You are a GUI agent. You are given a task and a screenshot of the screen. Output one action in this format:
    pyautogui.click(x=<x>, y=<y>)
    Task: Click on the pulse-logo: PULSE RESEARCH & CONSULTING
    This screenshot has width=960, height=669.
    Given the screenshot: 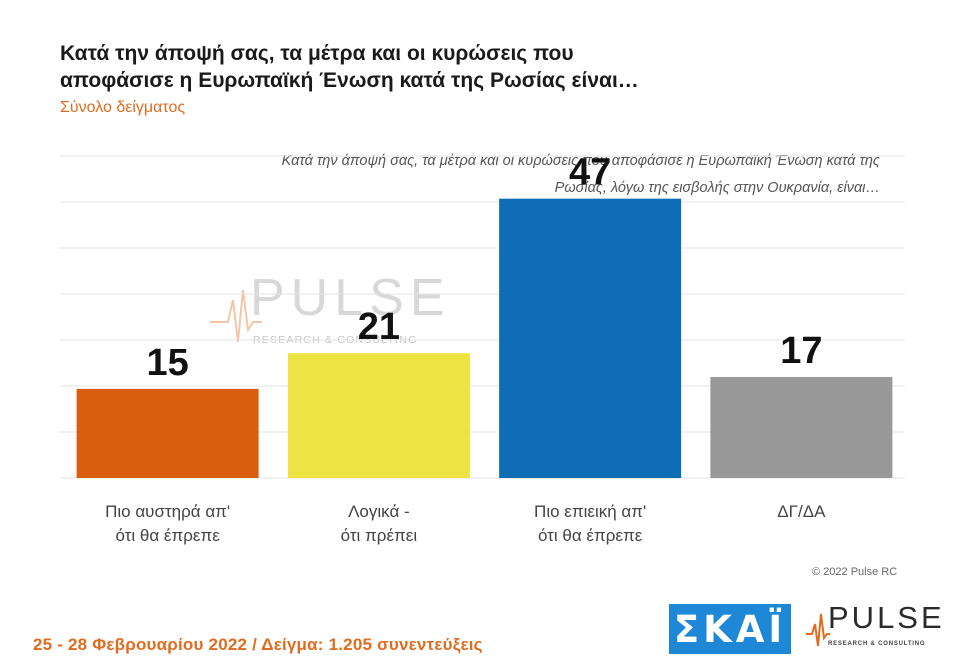 What is the action you would take?
    pyautogui.click(x=876, y=628)
    